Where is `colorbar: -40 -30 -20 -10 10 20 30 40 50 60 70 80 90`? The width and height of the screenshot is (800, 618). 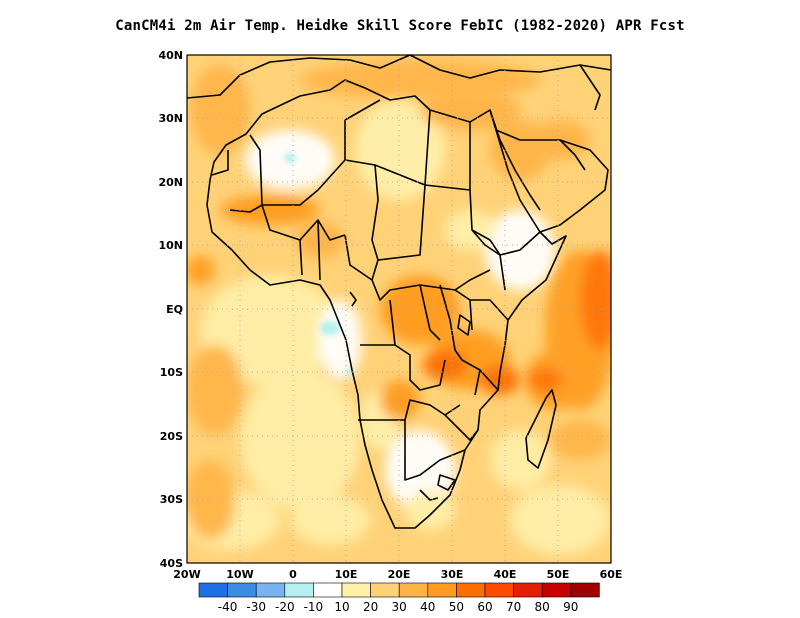 colorbar: -40 -30 -20 -10 10 20 30 40 50 60 70 80 90 is located at coordinates (399, 598).